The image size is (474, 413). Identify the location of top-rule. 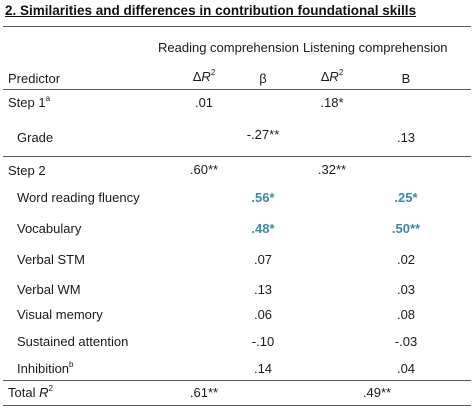
(237, 26).